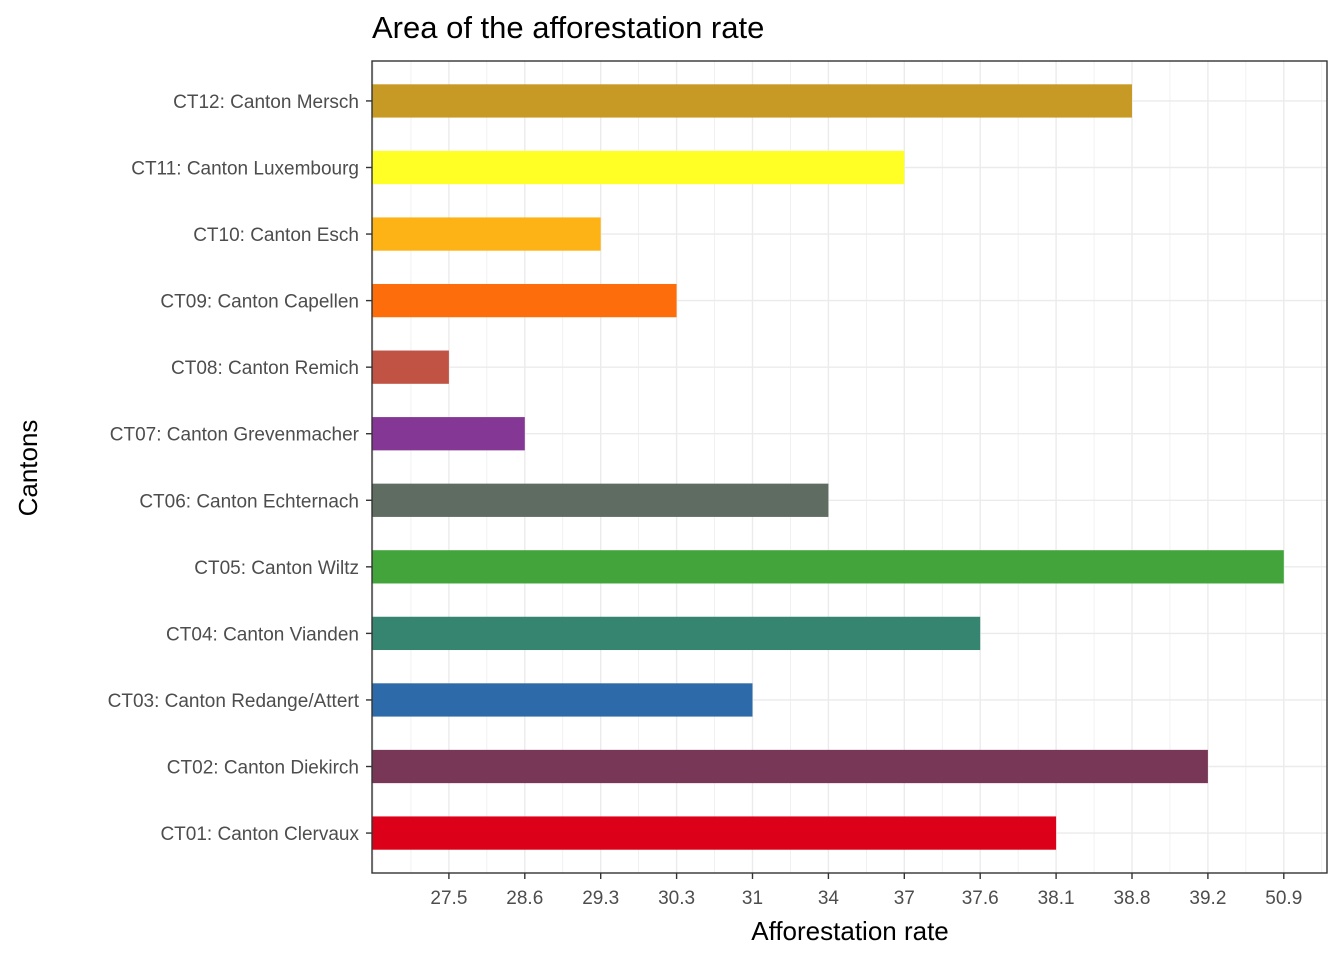 This screenshot has width=1344, height=960. What do you see at coordinates (904, 898) in the screenshot?
I see `x-tick-label: 37` at bounding box center [904, 898].